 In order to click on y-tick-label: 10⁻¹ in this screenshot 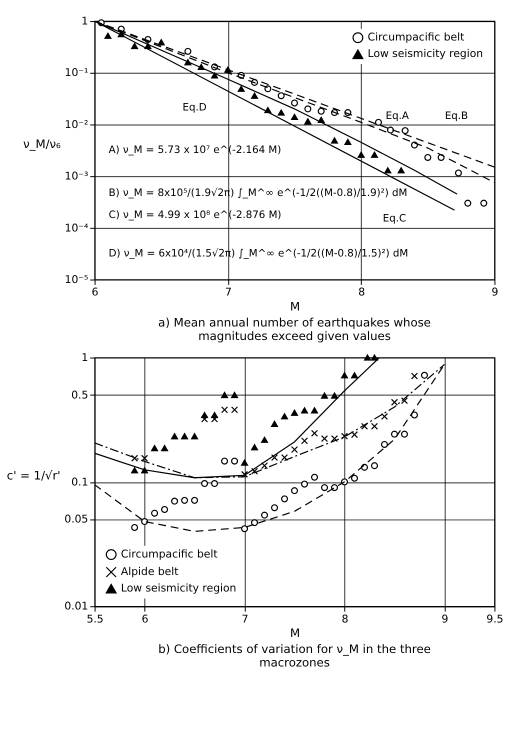, I will do `click(76, 73)`.